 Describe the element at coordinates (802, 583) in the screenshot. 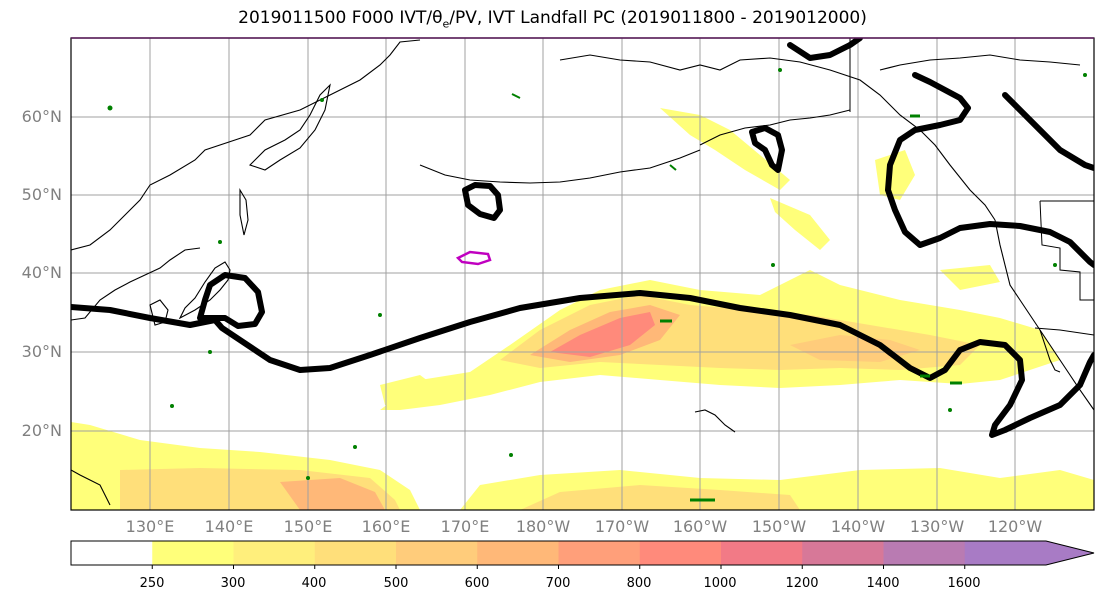

I see `colorbar-label-1200: 1200` at that location.